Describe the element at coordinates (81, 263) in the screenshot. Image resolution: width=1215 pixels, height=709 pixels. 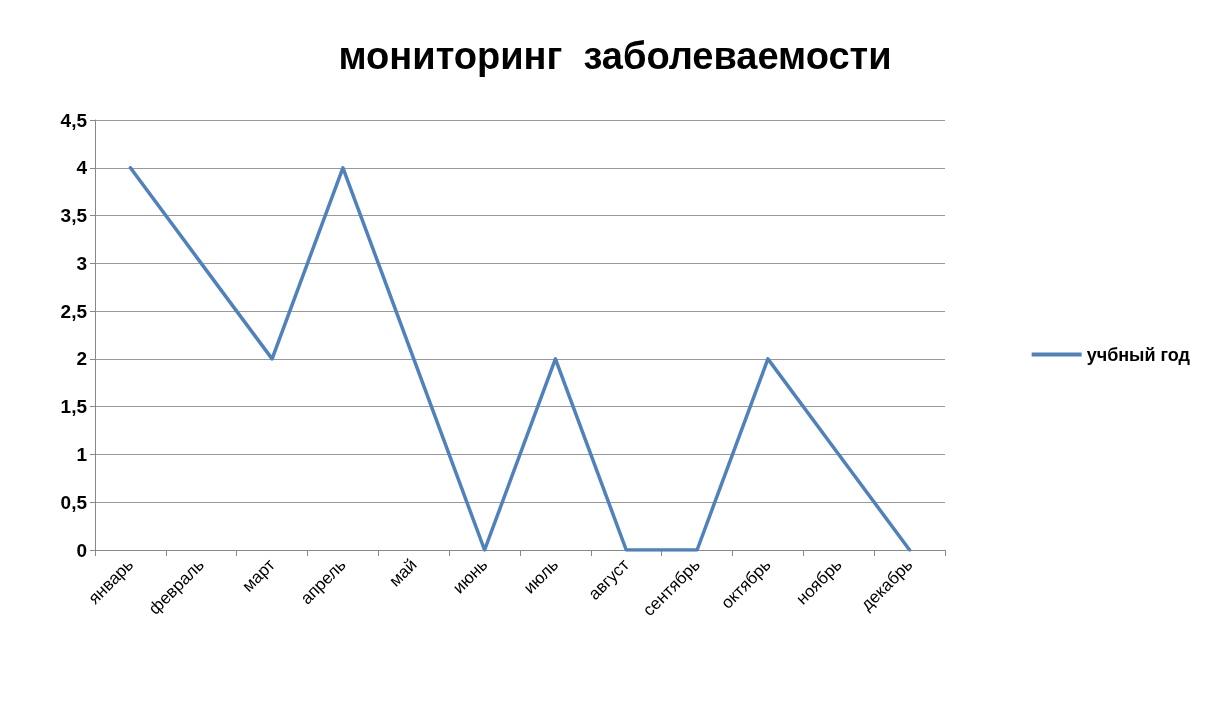
I see `y-tick-label: 3` at that location.